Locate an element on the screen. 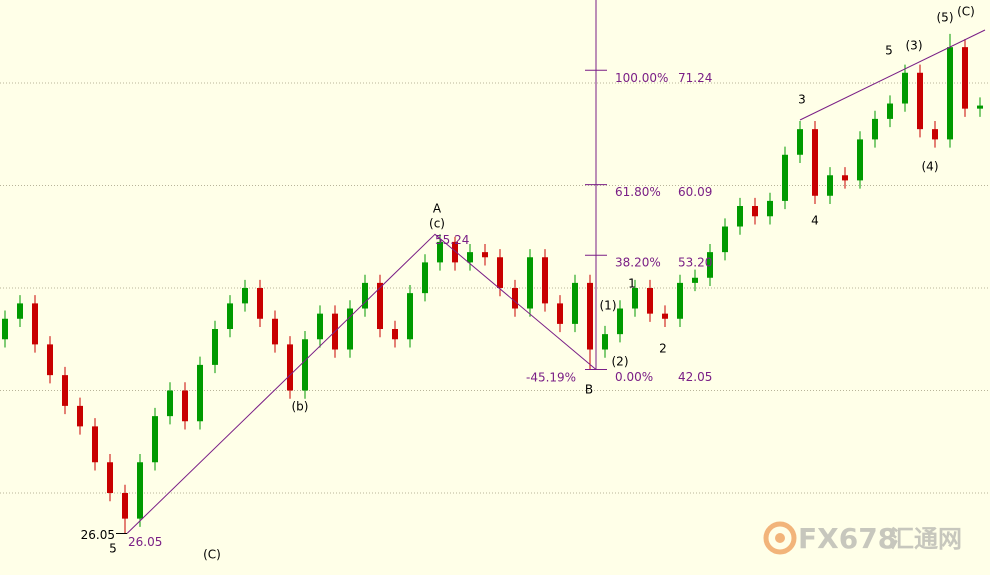  watermark-logo is located at coordinates (780, 538).